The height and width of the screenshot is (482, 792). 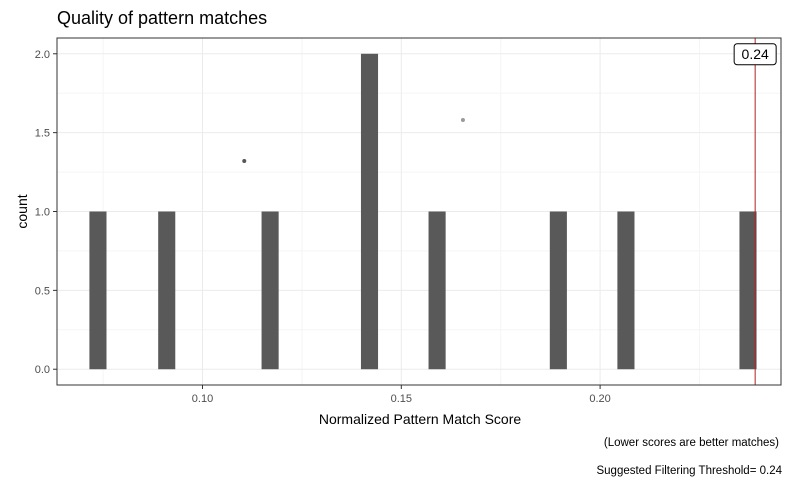 I want to click on x-axis-ticks: 0.10 0.15 0.20, so click(x=401, y=395).